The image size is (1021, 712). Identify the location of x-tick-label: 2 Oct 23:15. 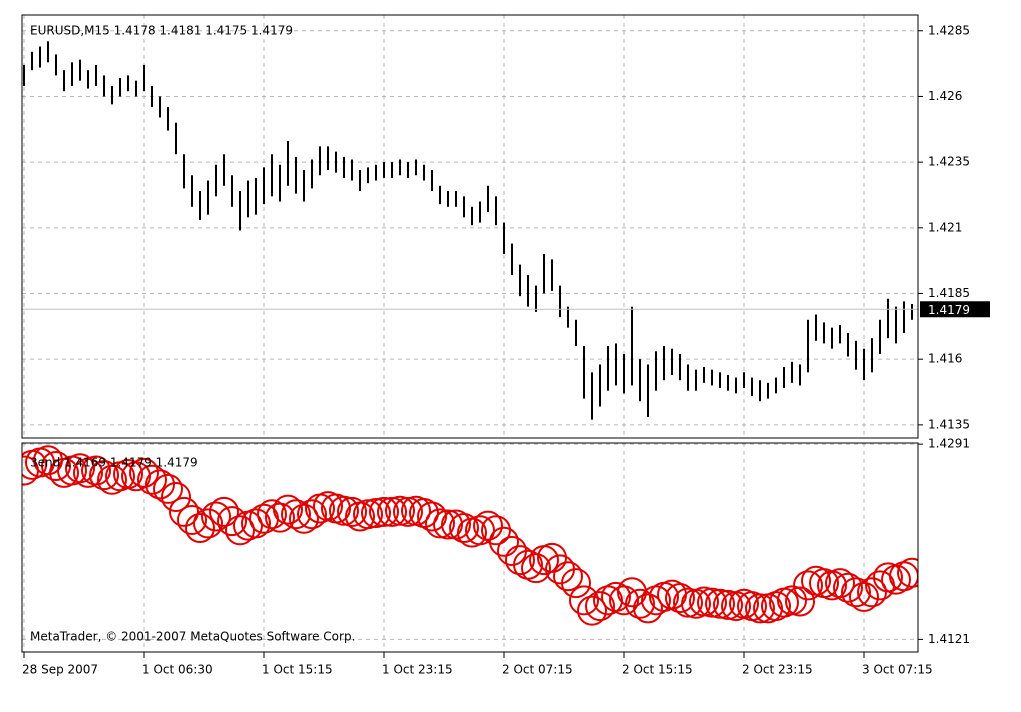
(777, 670).